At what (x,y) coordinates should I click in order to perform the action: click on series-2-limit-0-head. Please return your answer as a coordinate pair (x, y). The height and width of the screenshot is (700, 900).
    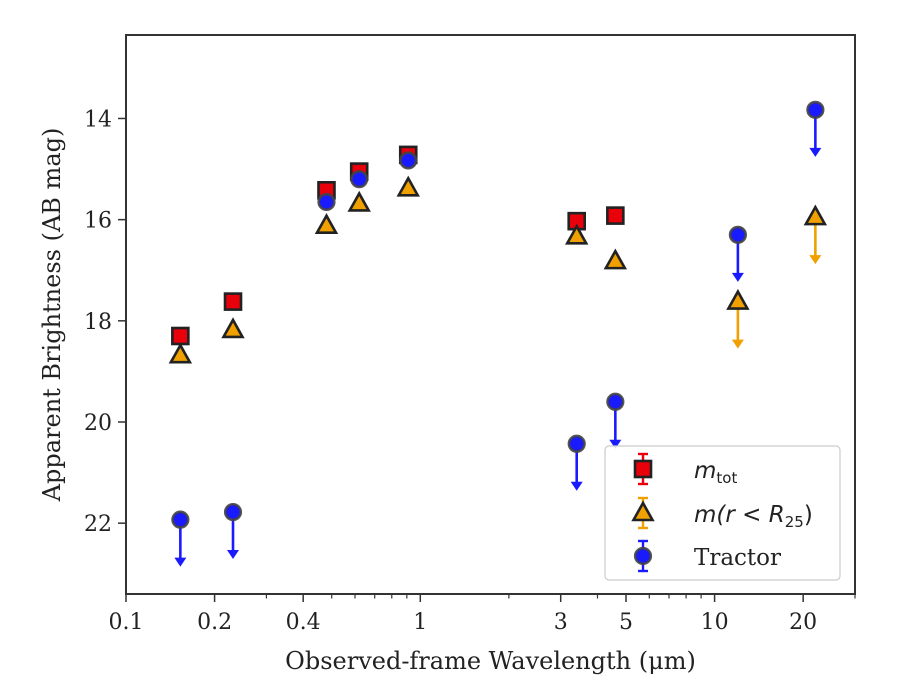
    Looking at the image, I should click on (180, 562).